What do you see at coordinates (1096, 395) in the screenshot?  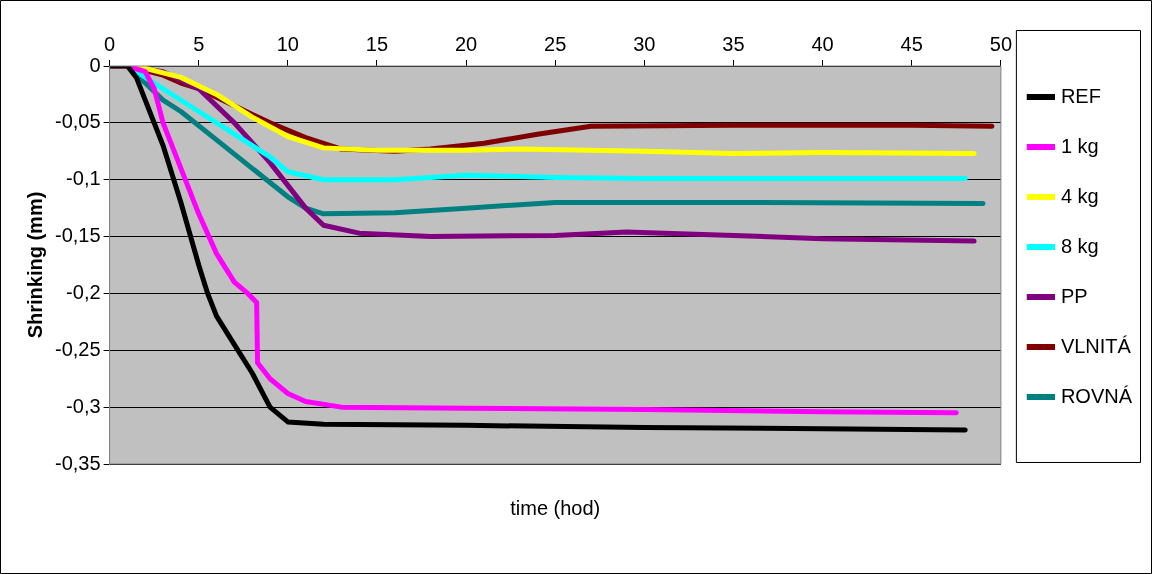 I see `legend-label: ROVNÁ` at bounding box center [1096, 395].